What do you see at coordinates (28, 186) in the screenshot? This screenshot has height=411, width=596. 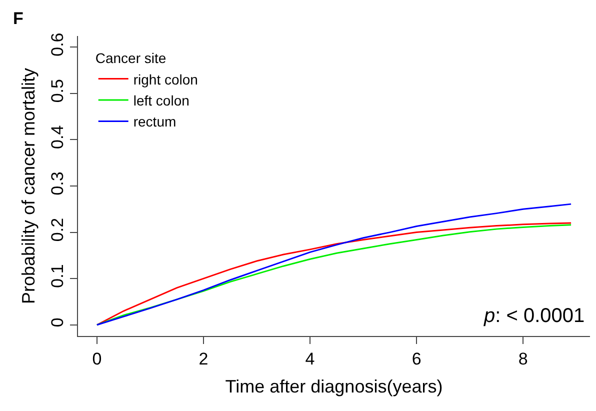 I see `y-axis-title: Probability of cancer mortality` at bounding box center [28, 186].